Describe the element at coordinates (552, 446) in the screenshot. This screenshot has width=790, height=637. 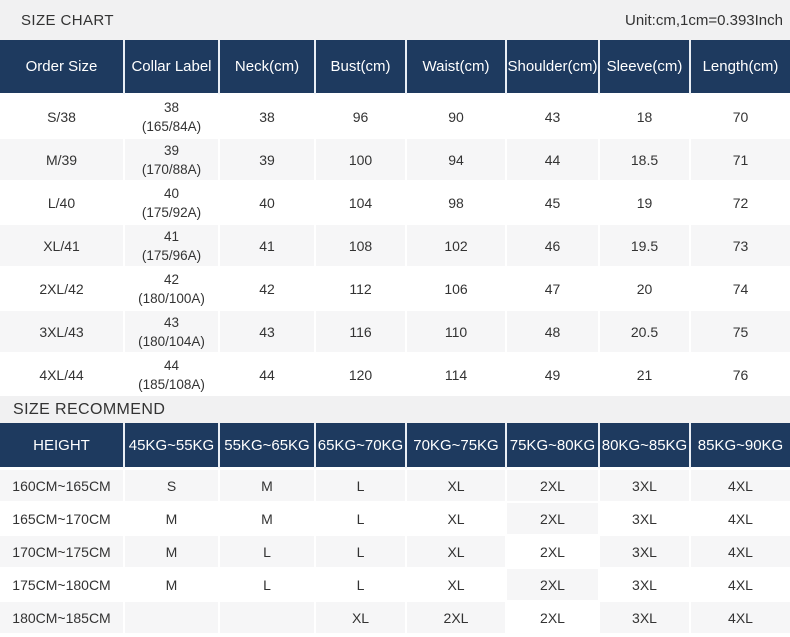
I see `column-header: 75KG~80KG` at that location.